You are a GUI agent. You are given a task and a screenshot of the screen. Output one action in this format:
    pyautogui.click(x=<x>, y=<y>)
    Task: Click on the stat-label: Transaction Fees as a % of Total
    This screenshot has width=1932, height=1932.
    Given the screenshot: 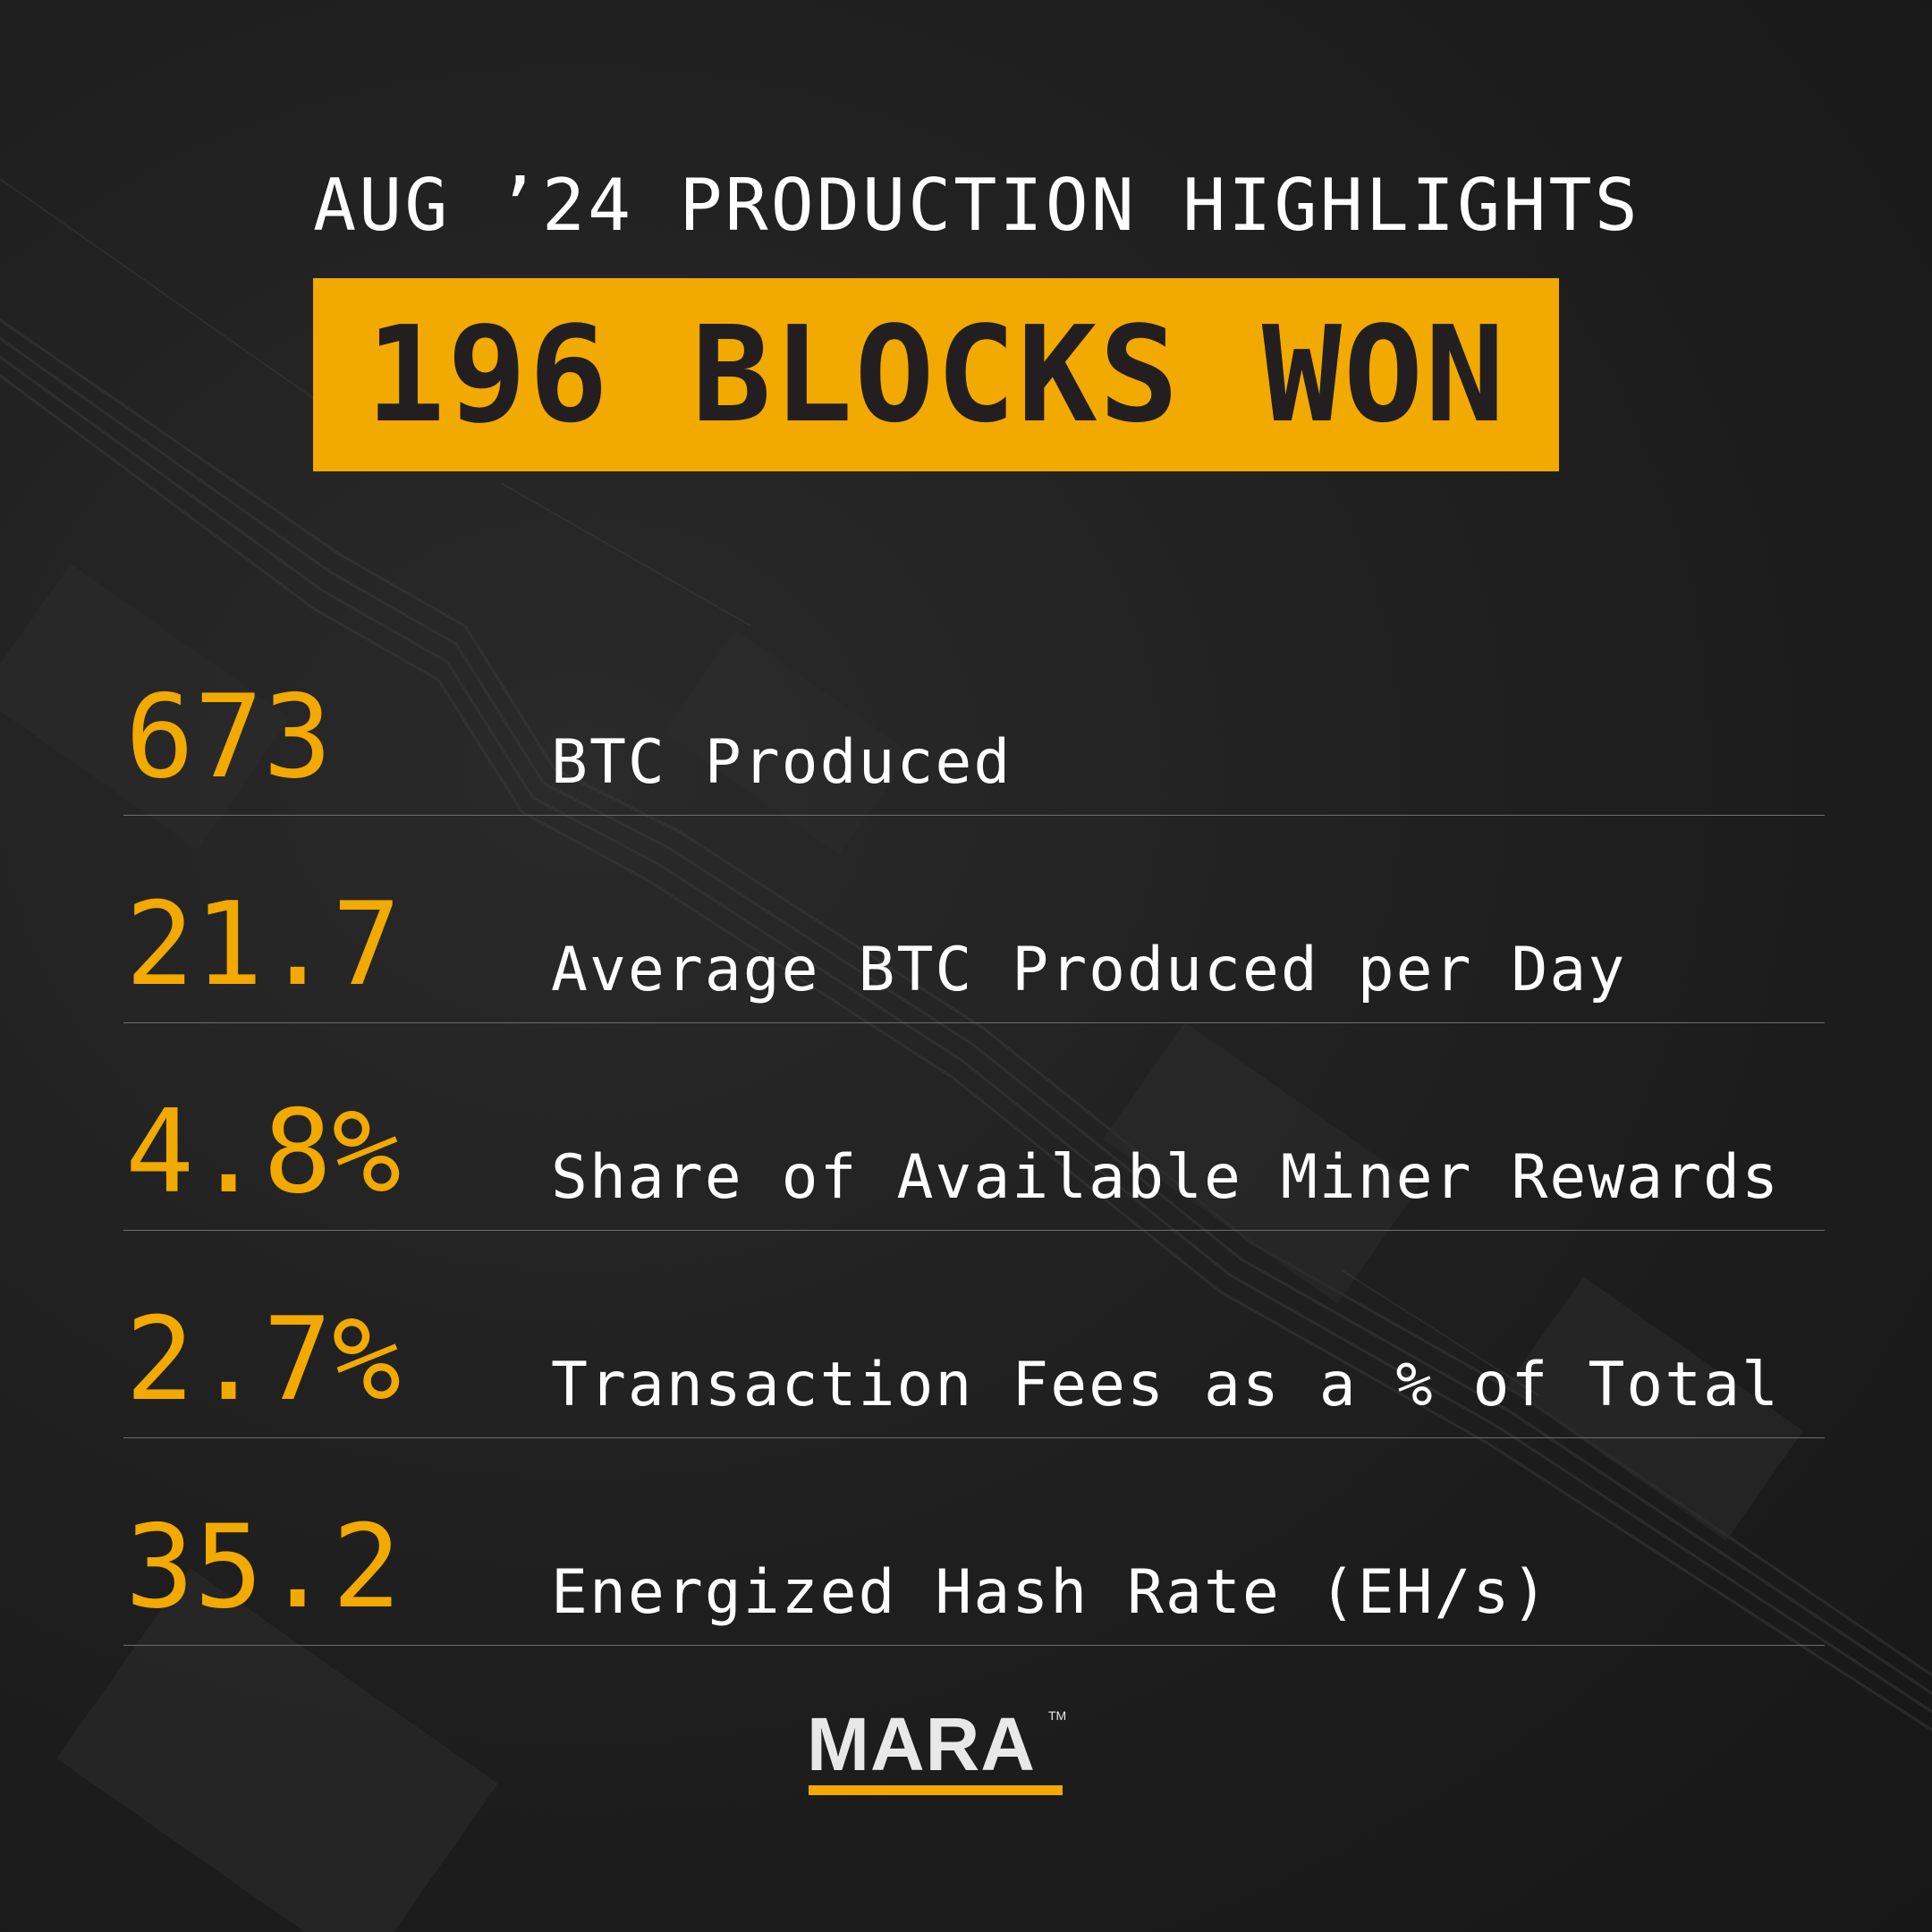 What is the action you would take?
    pyautogui.click(x=1166, y=1385)
    